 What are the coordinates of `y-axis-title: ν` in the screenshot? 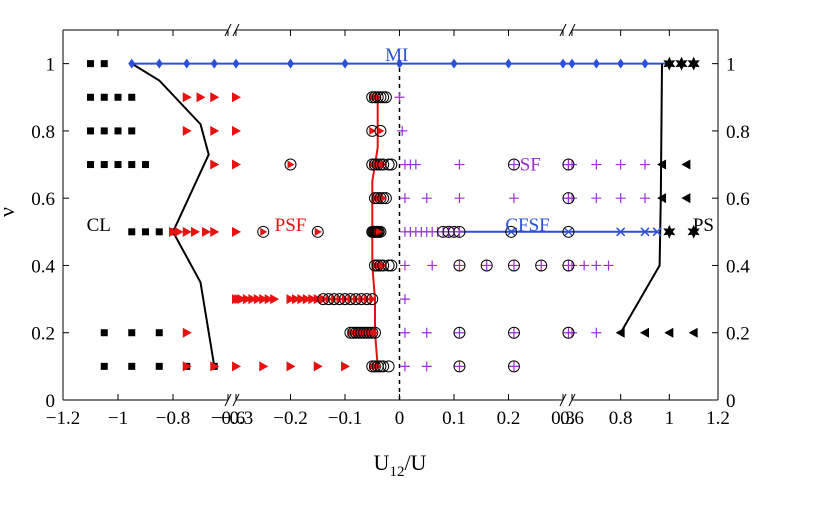 It's located at (9, 212).